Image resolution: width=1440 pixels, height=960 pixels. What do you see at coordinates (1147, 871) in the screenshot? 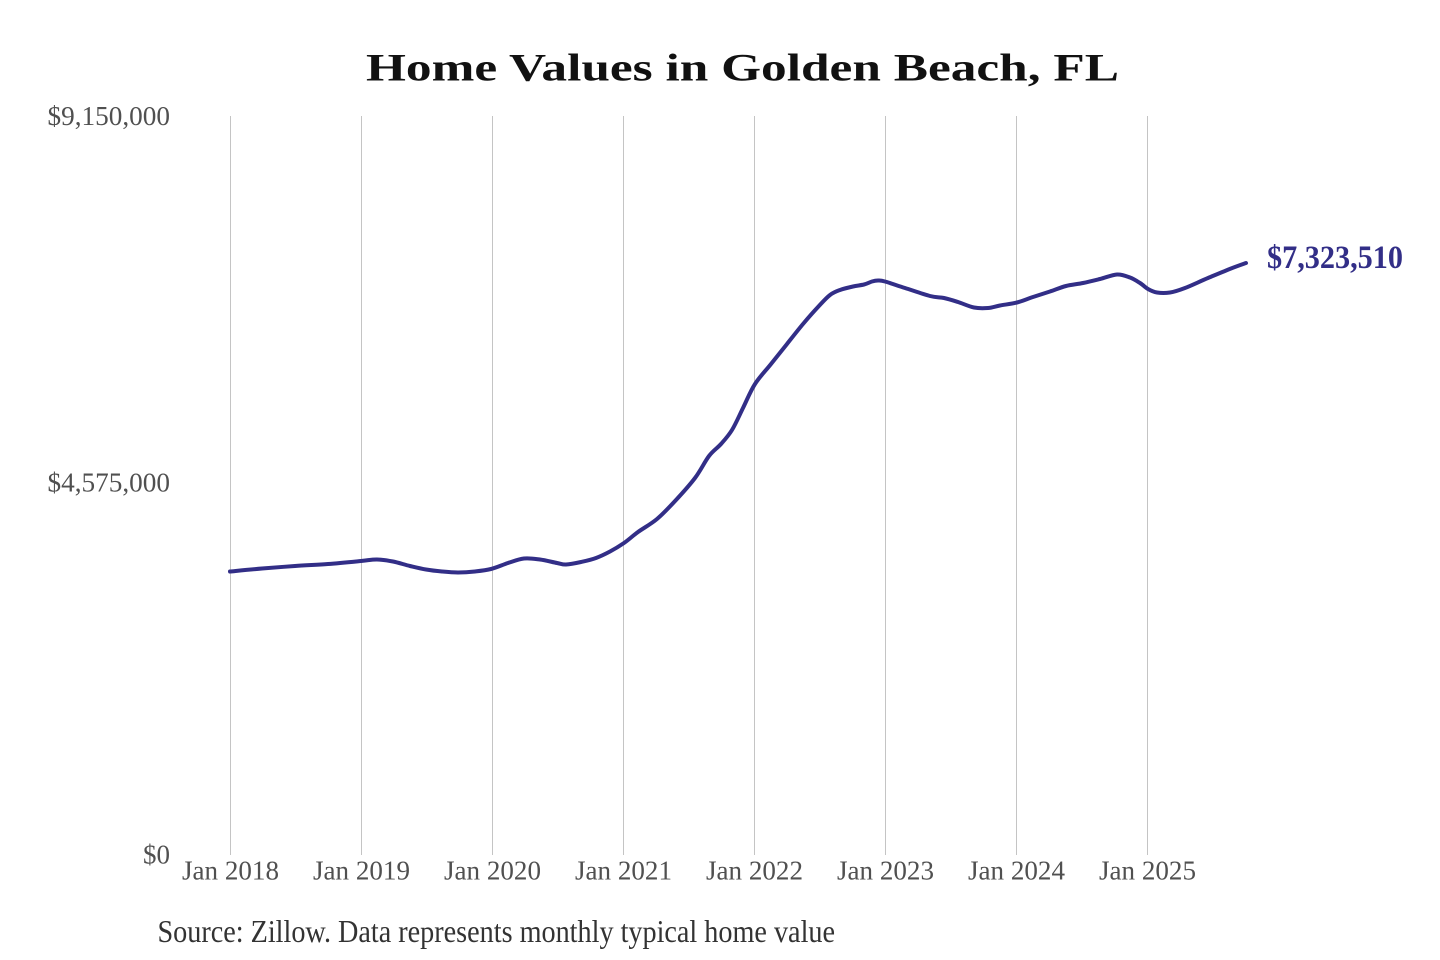
I see `svg-text: Jan 2025` at bounding box center [1147, 871].